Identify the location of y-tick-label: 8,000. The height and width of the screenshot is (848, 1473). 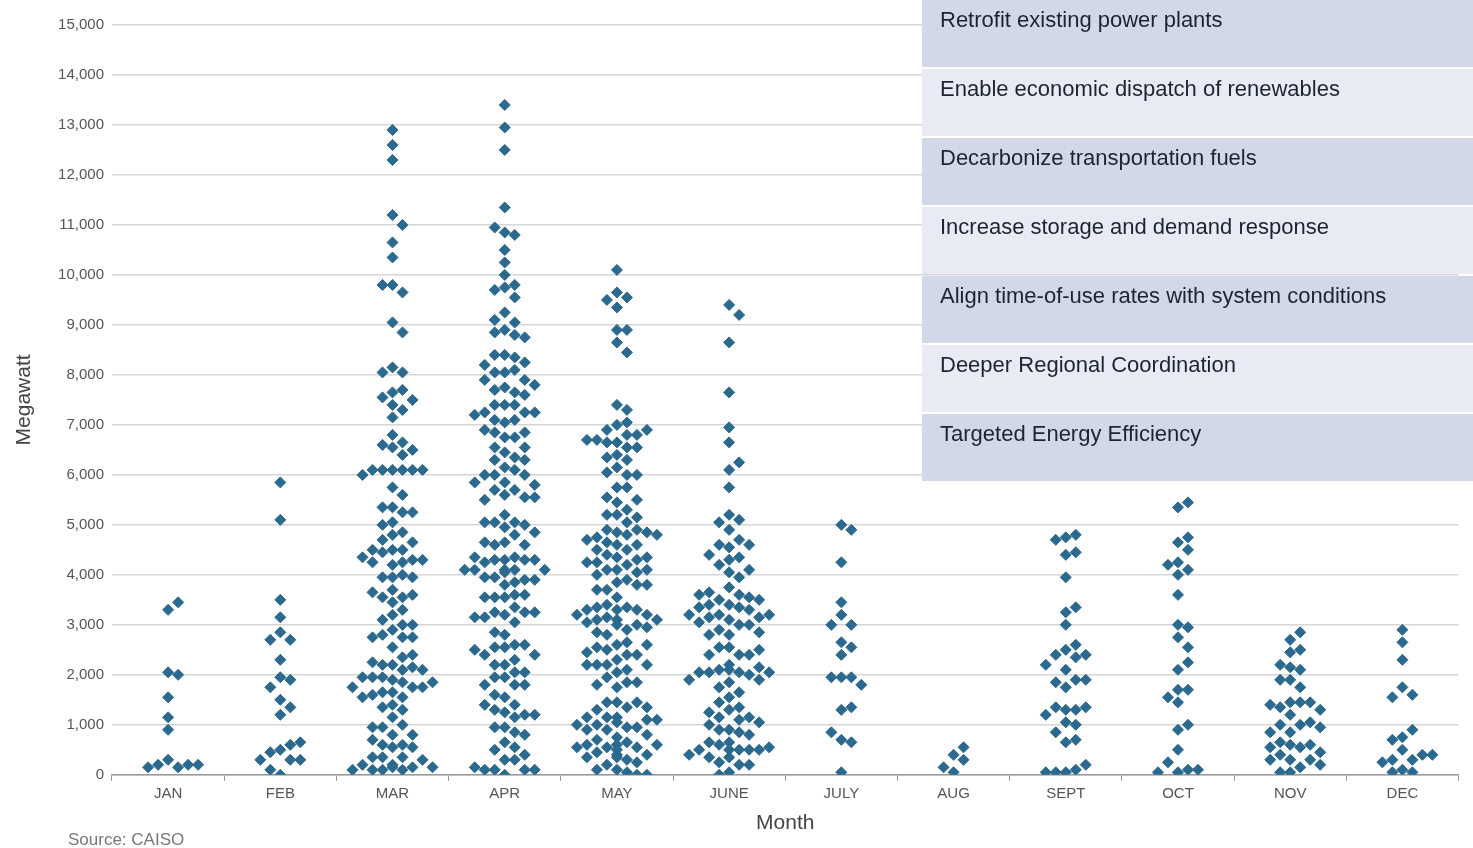
(85, 374).